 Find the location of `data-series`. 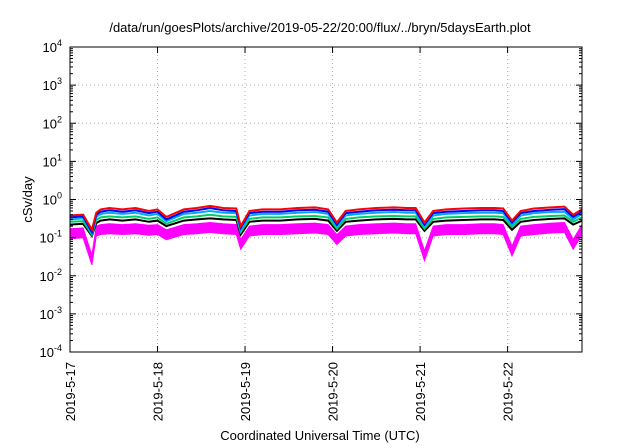

data-series is located at coordinates (326, 235).